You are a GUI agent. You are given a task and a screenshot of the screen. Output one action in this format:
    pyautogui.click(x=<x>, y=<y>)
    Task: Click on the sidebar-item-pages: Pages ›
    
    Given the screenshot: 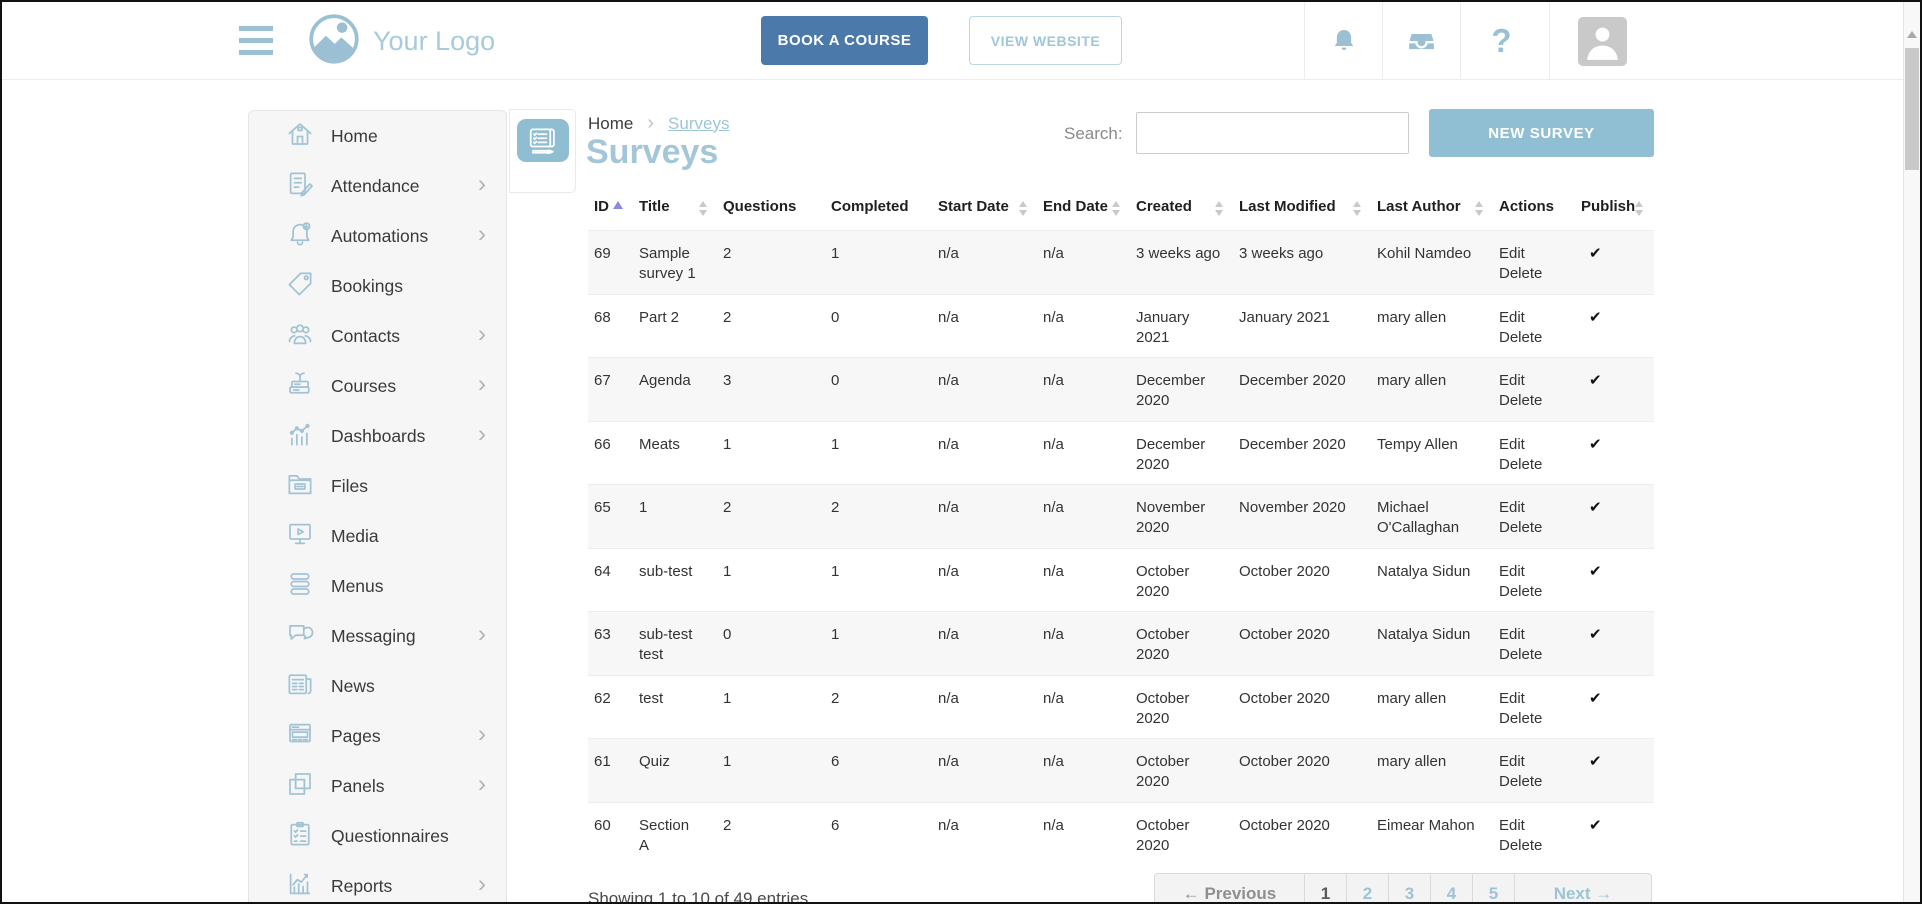 What is the action you would take?
    pyautogui.click(x=377, y=736)
    